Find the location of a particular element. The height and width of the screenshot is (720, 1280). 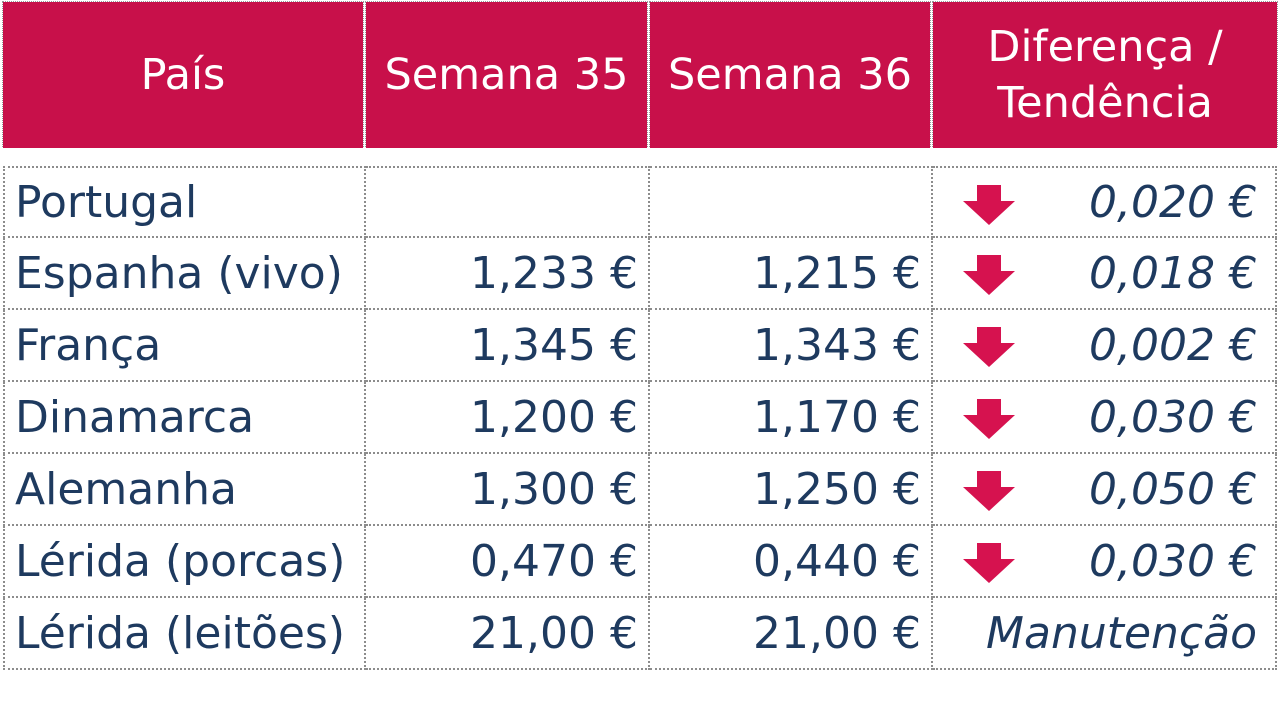

cell-semana-35: 1,345 € is located at coordinates (508, 346).